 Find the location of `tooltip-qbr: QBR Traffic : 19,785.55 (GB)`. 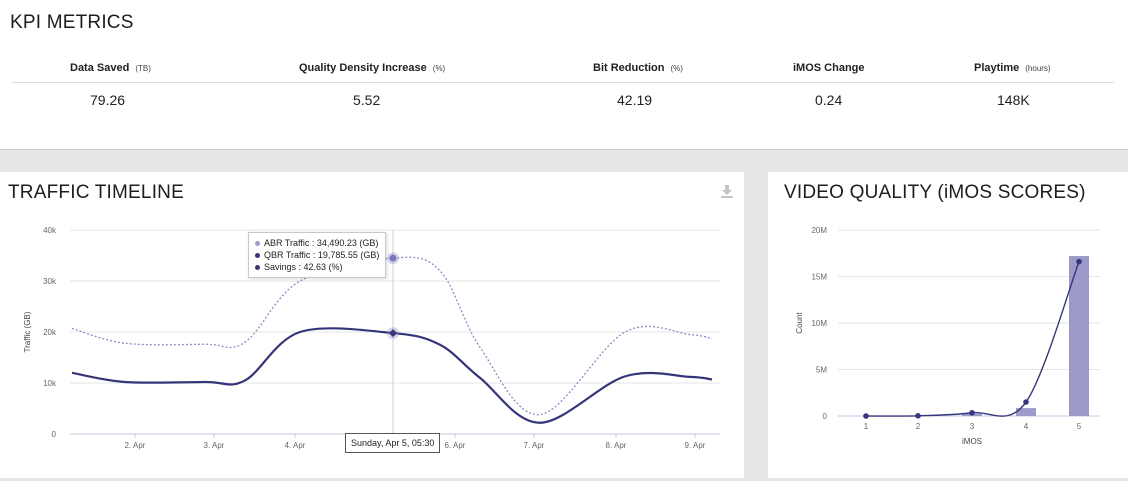

tooltip-qbr: QBR Traffic : 19,785.55 (GB) is located at coordinates (317, 255).